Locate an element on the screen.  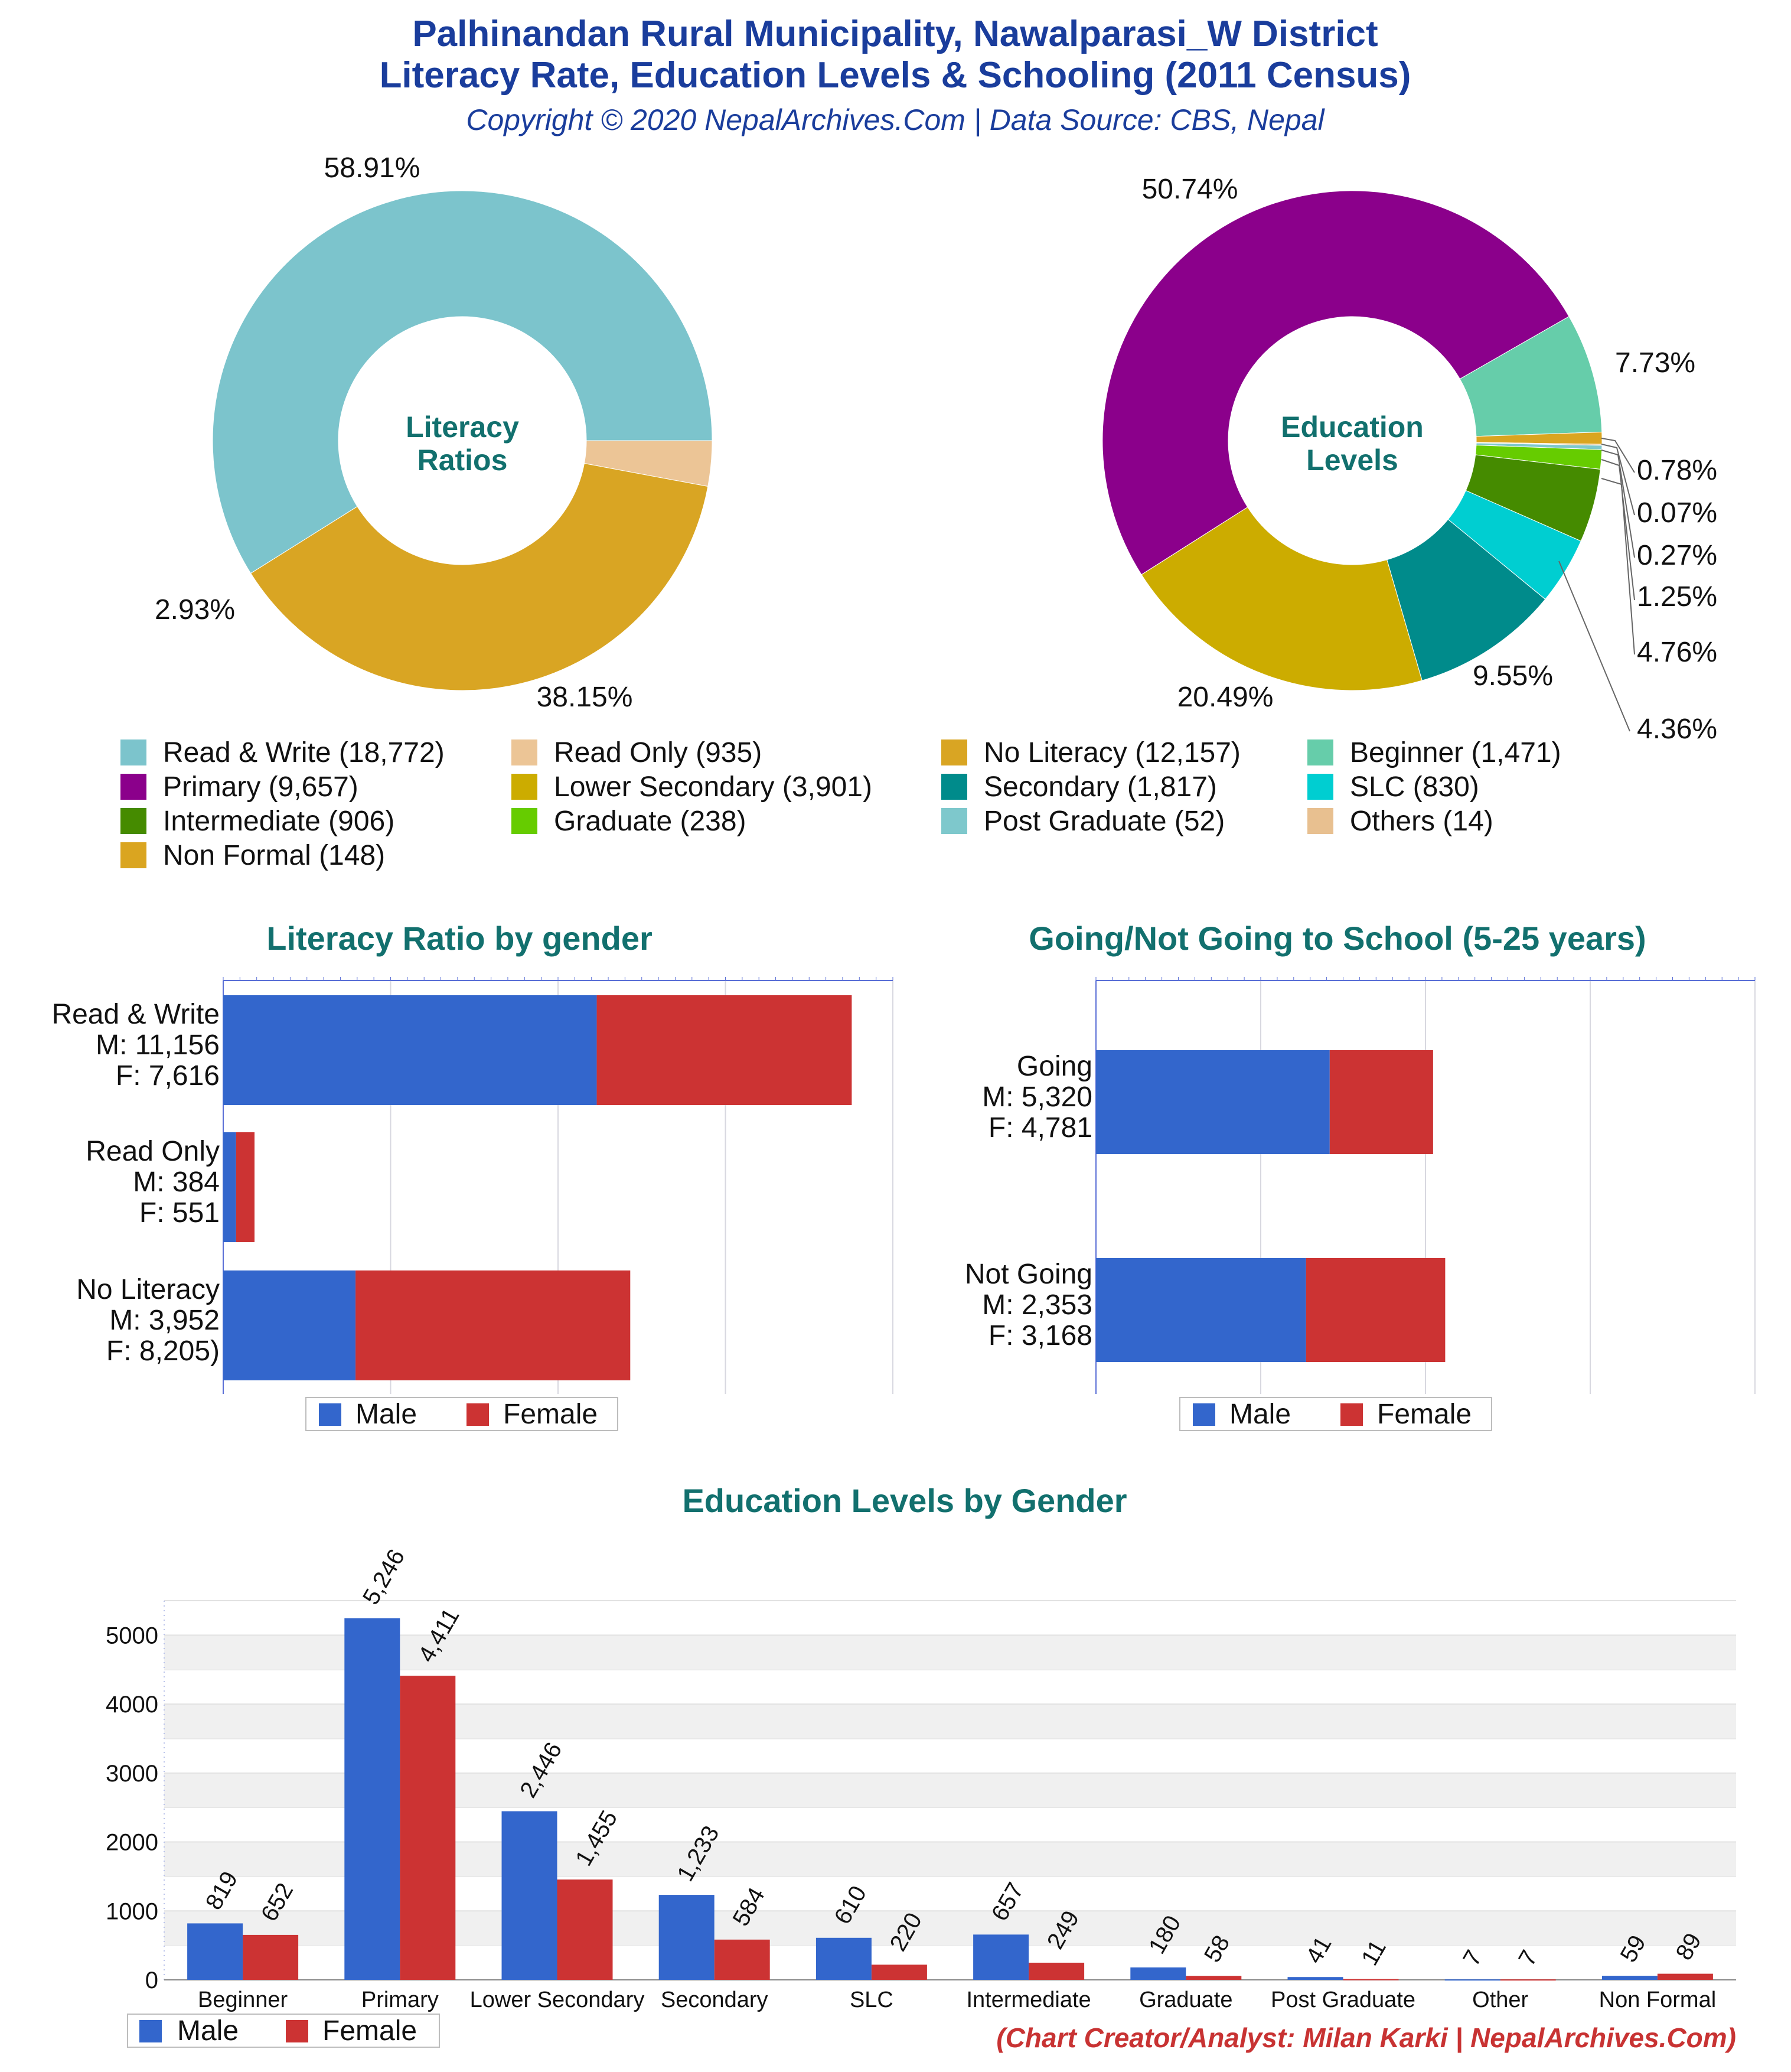
percent-label-secondary: 9.55% is located at coordinates (1513, 676).